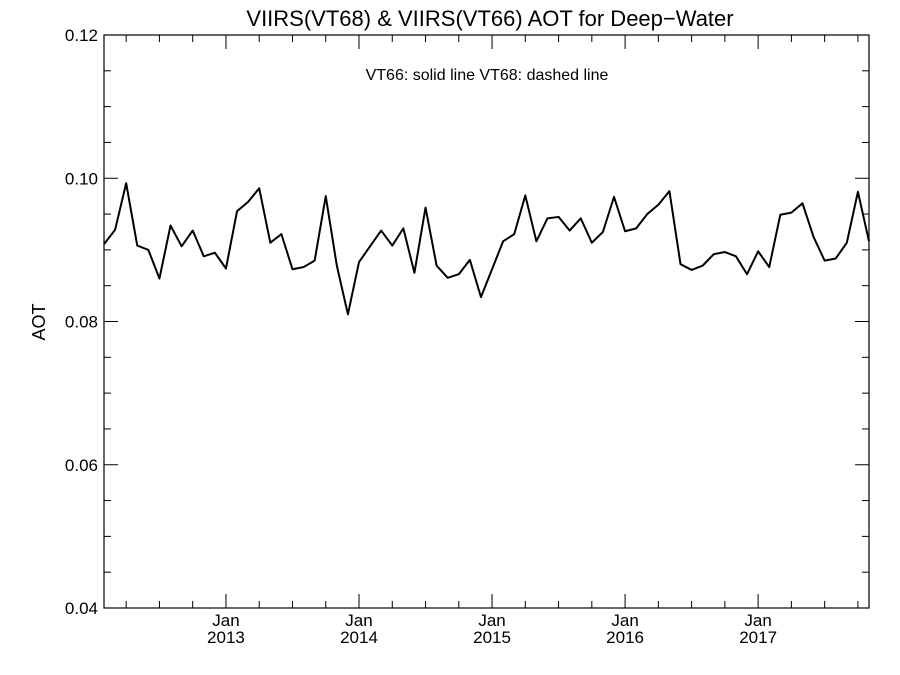 This screenshot has height=675, width=900. Describe the element at coordinates (81, 608) in the screenshot. I see `y-tick-label: 0.04` at that location.